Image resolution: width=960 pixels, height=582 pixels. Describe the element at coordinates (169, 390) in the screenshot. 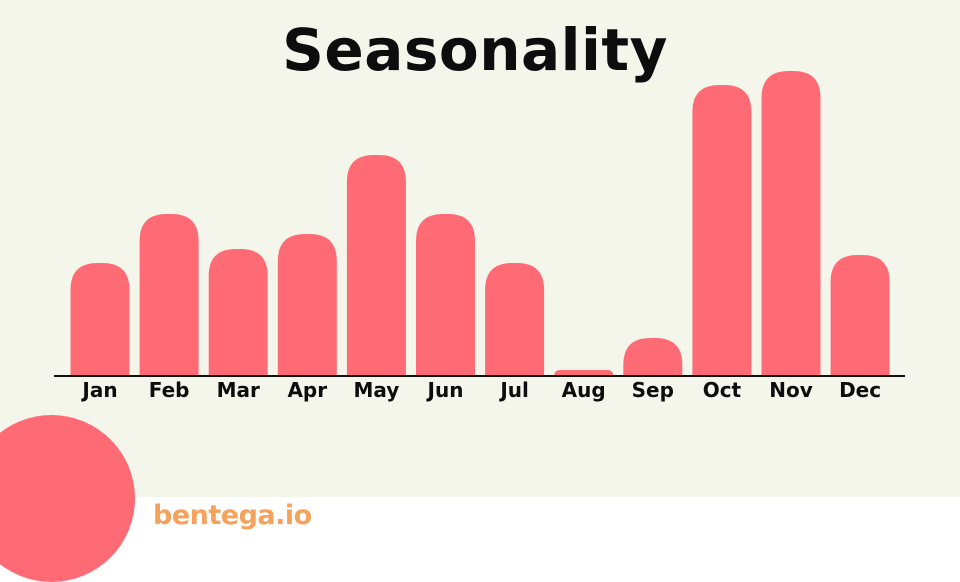

I see `x-tick-label-feb: Feb` at that location.